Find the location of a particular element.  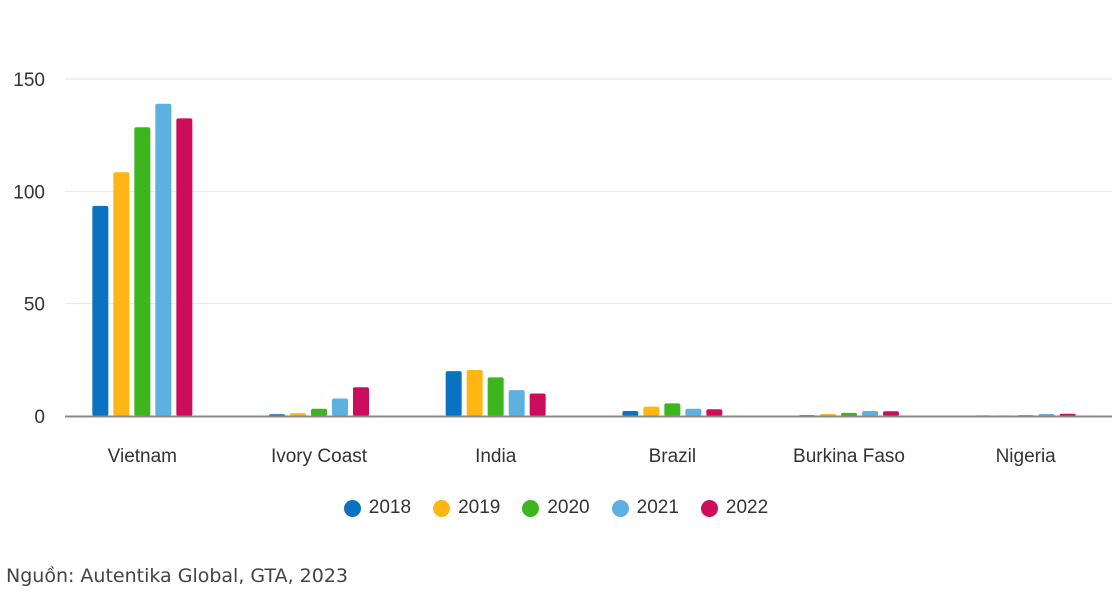

legend-item-2021: 2021 is located at coordinates (645, 508).